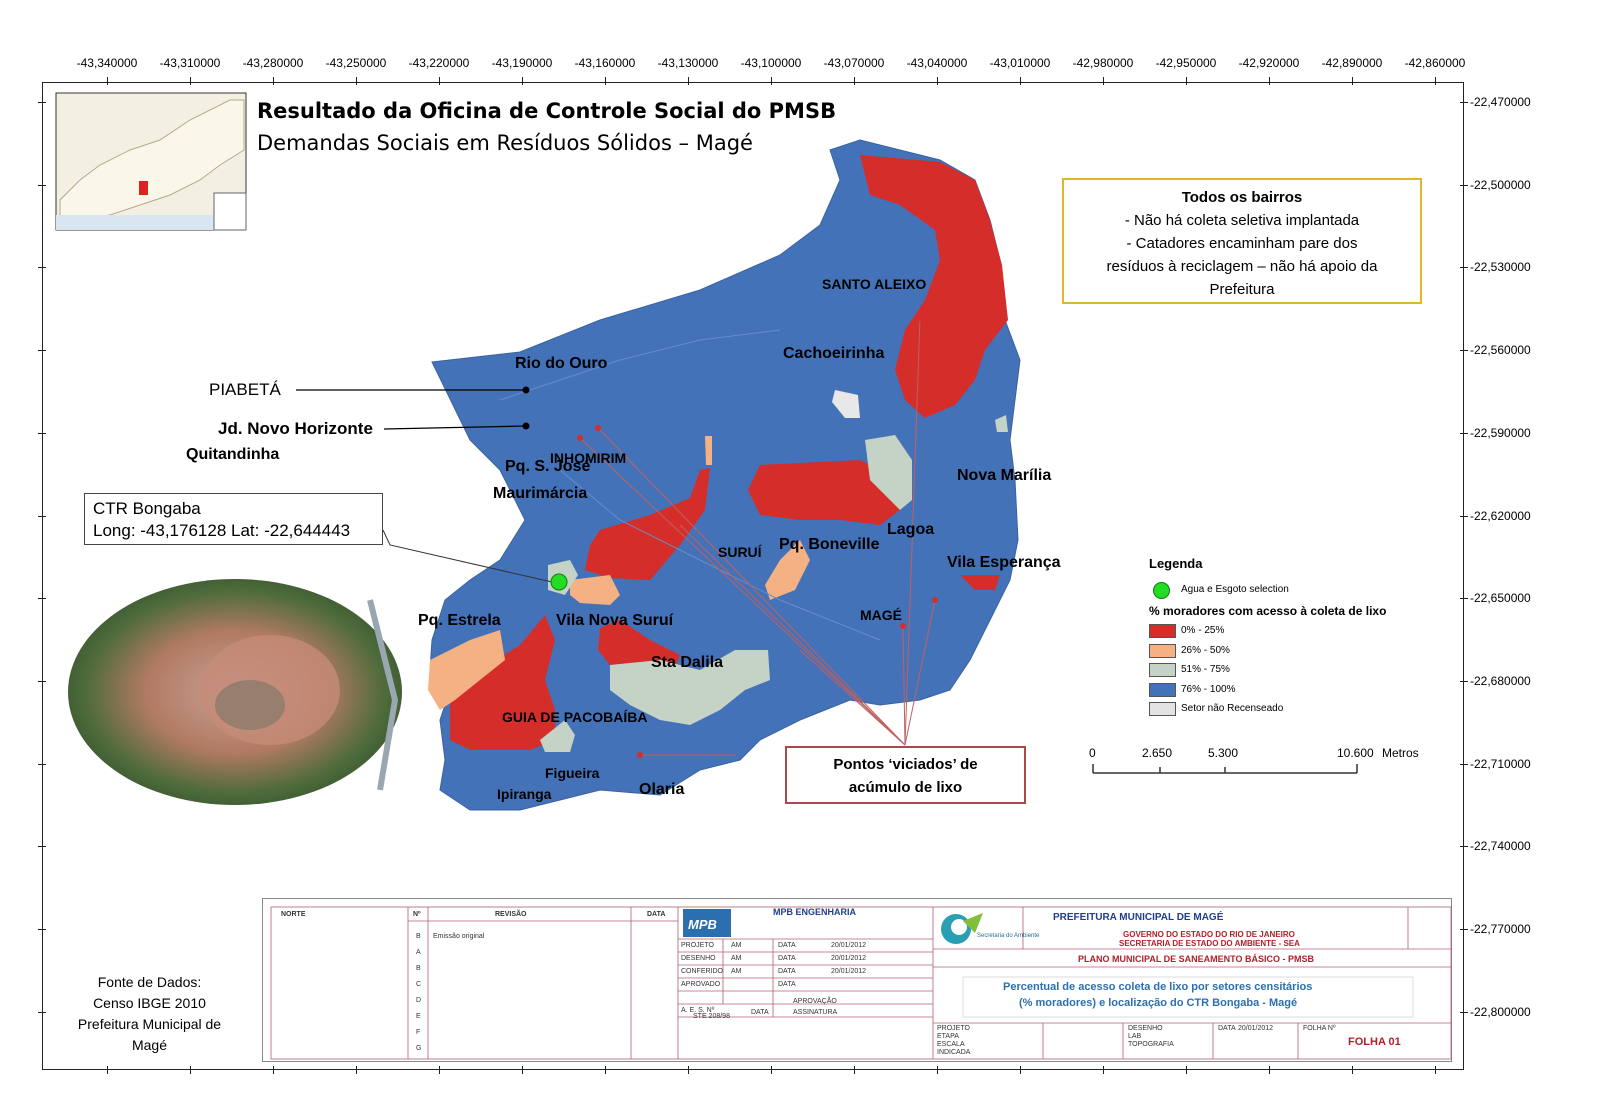  What do you see at coordinates (222, 530) in the screenshot?
I see `ctr-coords: Long: -43,176128 Lat: -22,644443` at bounding box center [222, 530].